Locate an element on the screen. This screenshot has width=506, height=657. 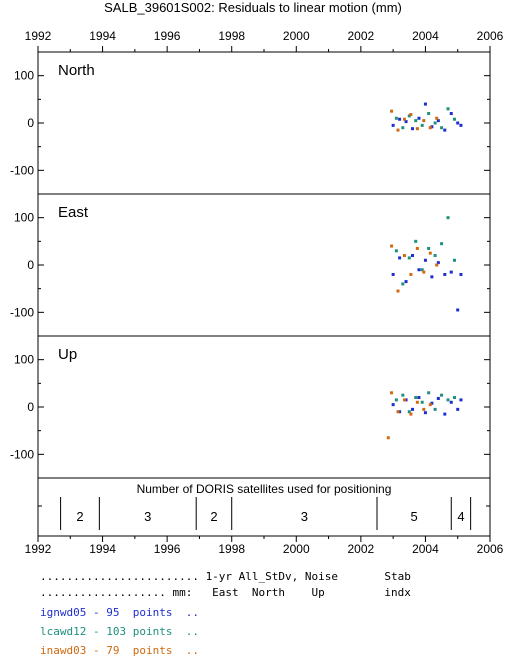
x-tick-label-top: 2004 is located at coordinates (425, 36).